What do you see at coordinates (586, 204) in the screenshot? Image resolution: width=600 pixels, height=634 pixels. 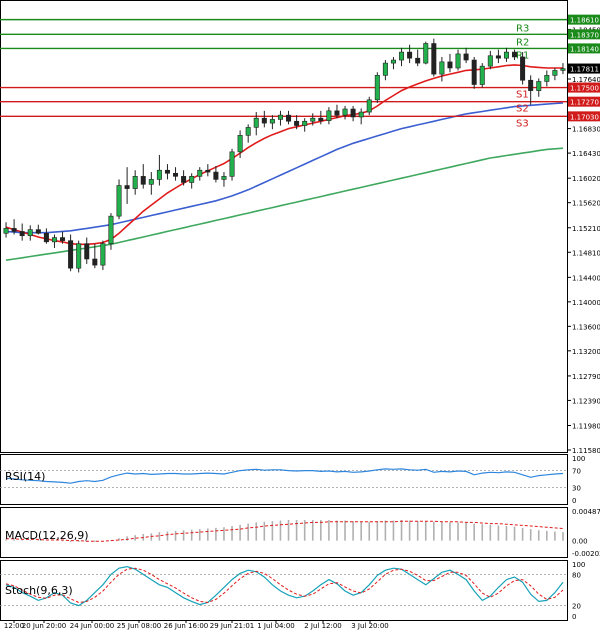 I see `price-tick-label: 1.15620` at bounding box center [586, 204].